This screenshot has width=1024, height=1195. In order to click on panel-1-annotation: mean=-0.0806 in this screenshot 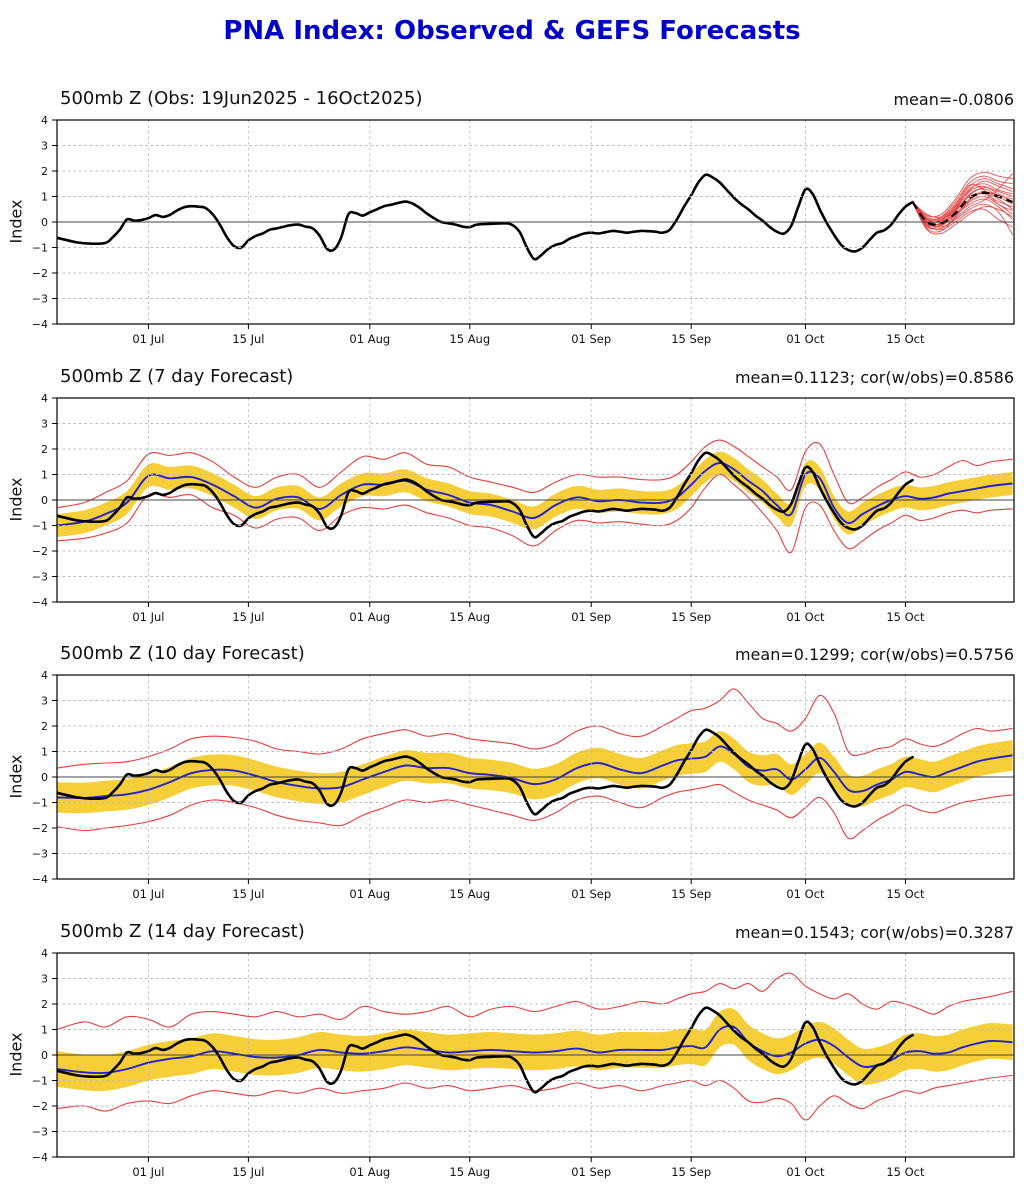, I will do `click(953, 99)`.